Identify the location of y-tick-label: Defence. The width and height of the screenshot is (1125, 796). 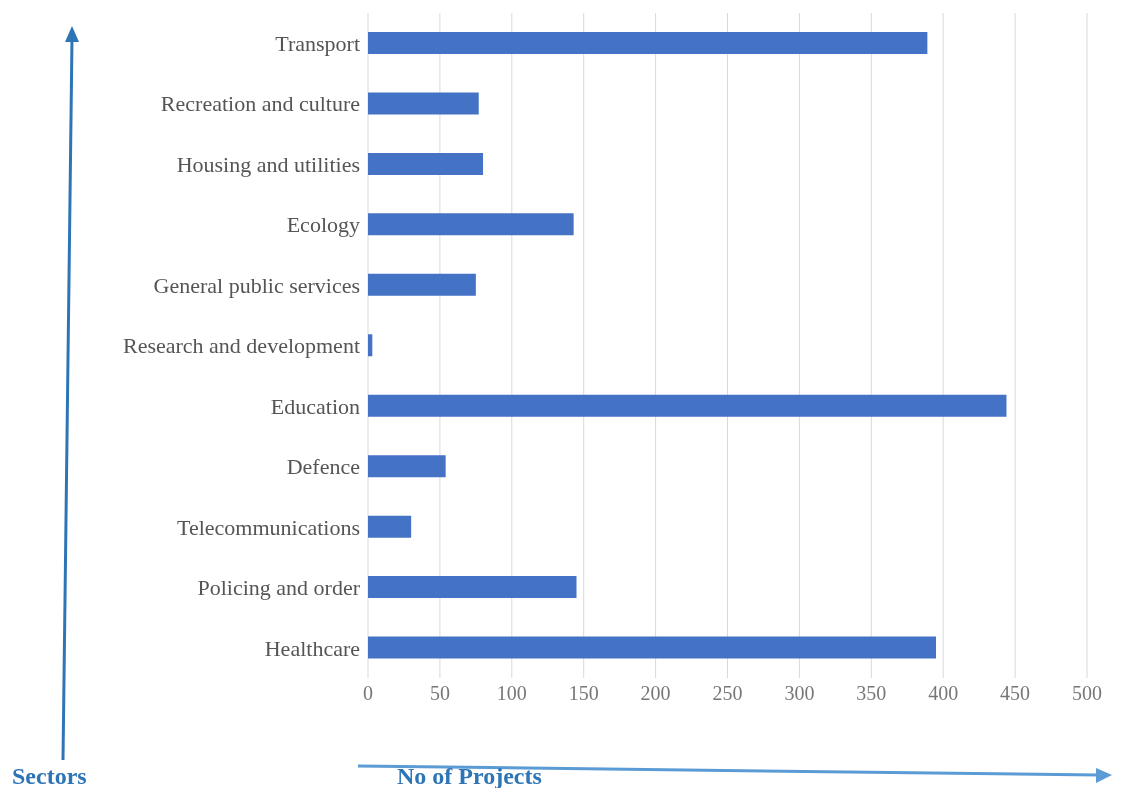
(323, 467).